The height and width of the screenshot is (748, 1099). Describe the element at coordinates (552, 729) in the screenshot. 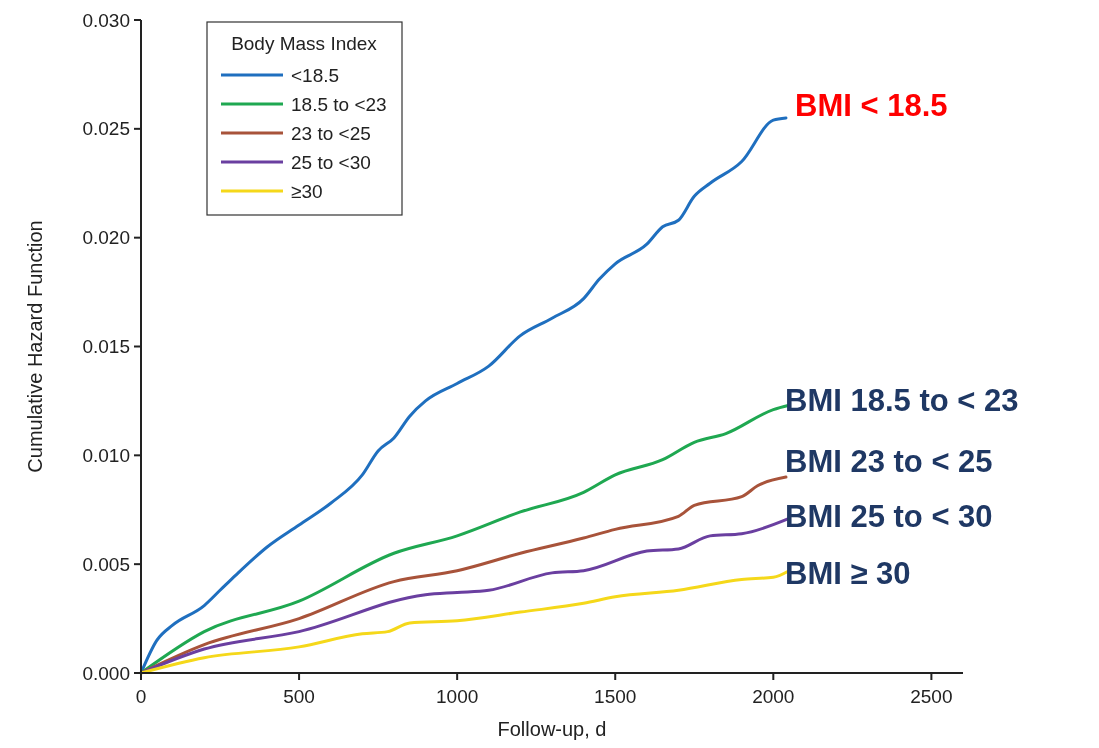

I see `x-axis-title: Follow-up, d` at that location.